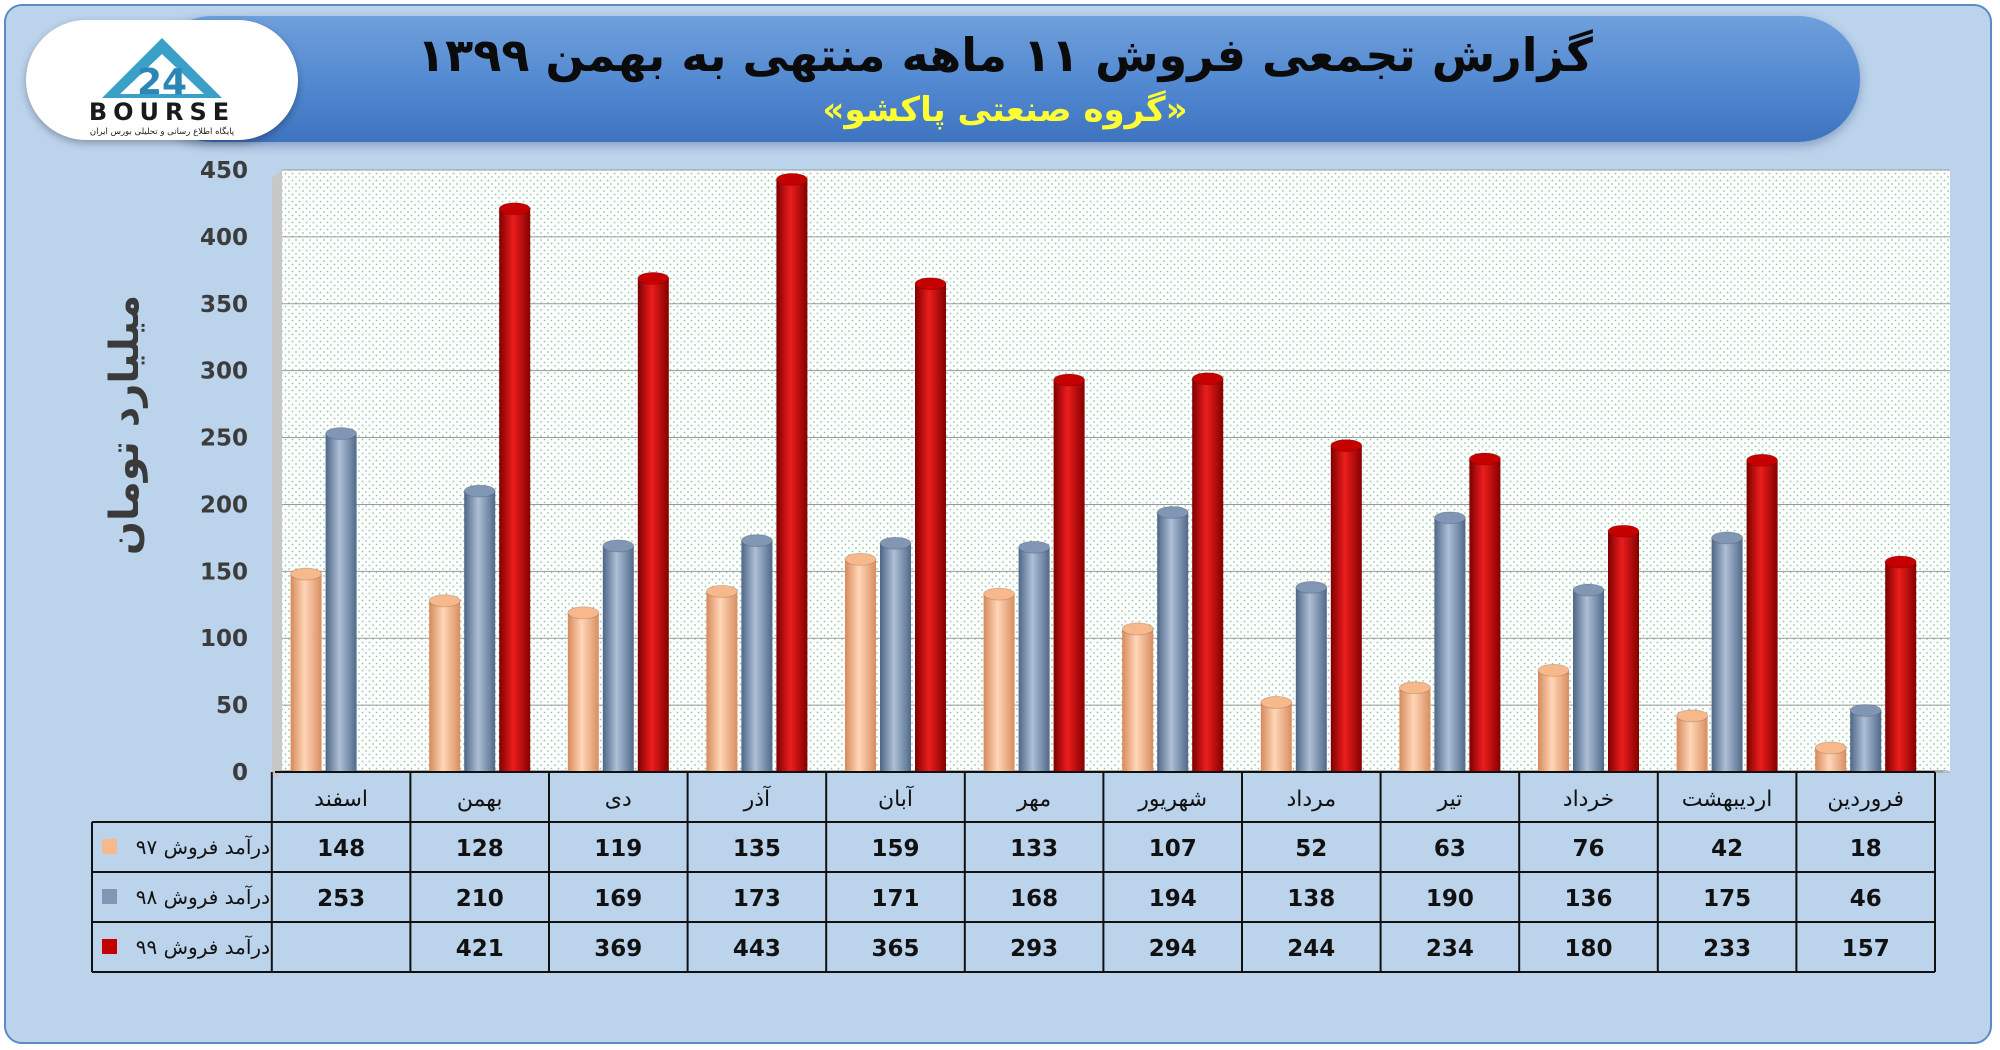 The width and height of the screenshot is (2000, 1050). What do you see at coordinates (1173, 849) in the screenshot?
I see `data-label: 107` at bounding box center [1173, 849].